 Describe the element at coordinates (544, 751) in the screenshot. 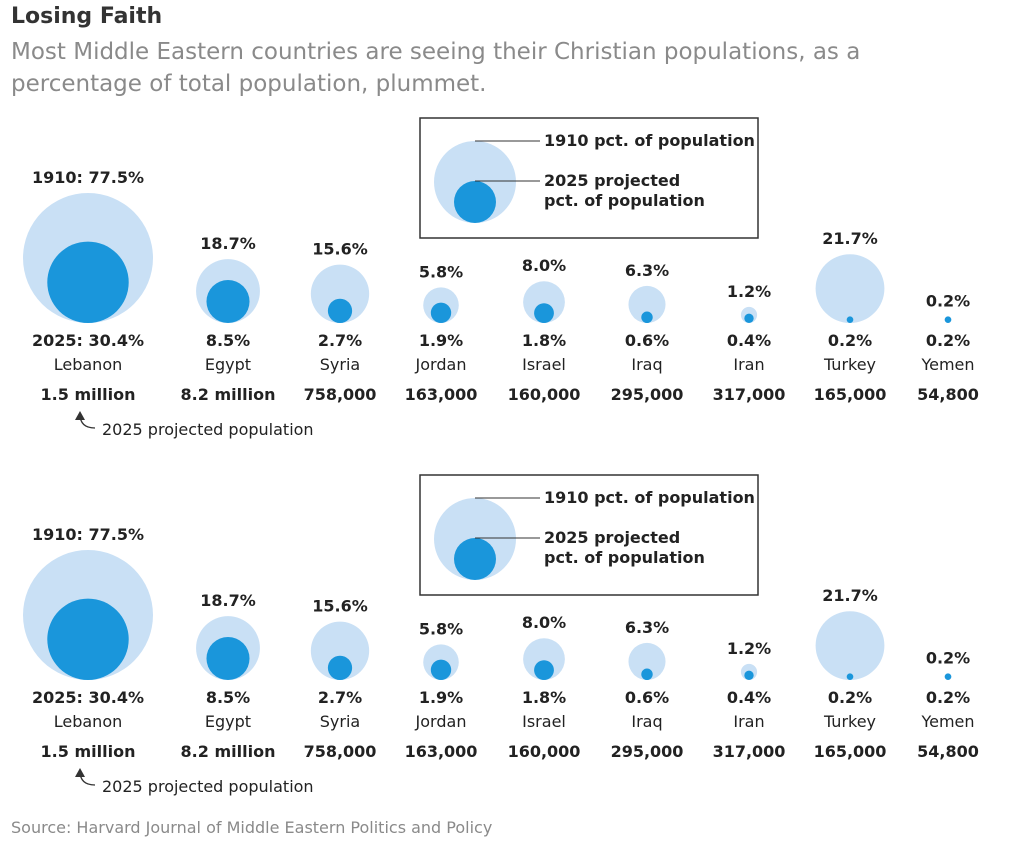

I see `population-israel: 160,000` at that location.